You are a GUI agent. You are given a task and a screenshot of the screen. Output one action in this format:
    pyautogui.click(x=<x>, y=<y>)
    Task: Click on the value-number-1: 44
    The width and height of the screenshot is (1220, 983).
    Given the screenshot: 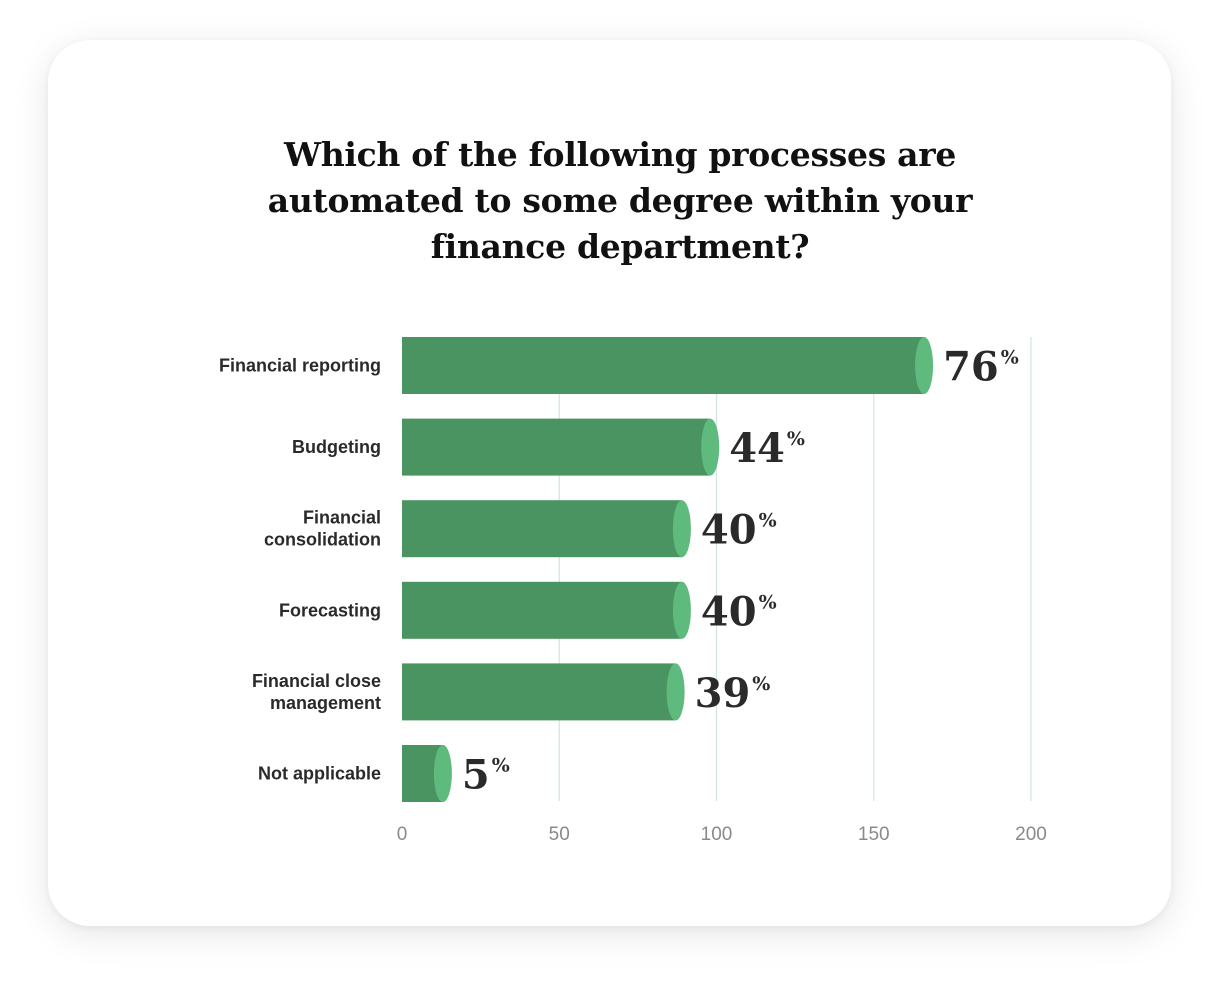 What is the action you would take?
    pyautogui.click(x=757, y=448)
    